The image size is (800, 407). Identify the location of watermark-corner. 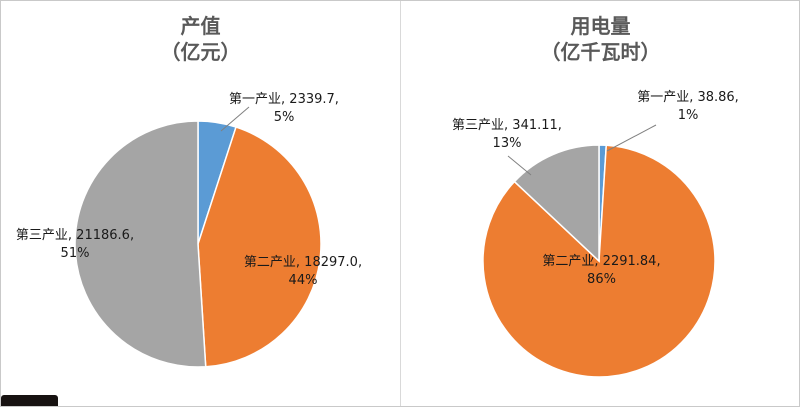
(29, 400).